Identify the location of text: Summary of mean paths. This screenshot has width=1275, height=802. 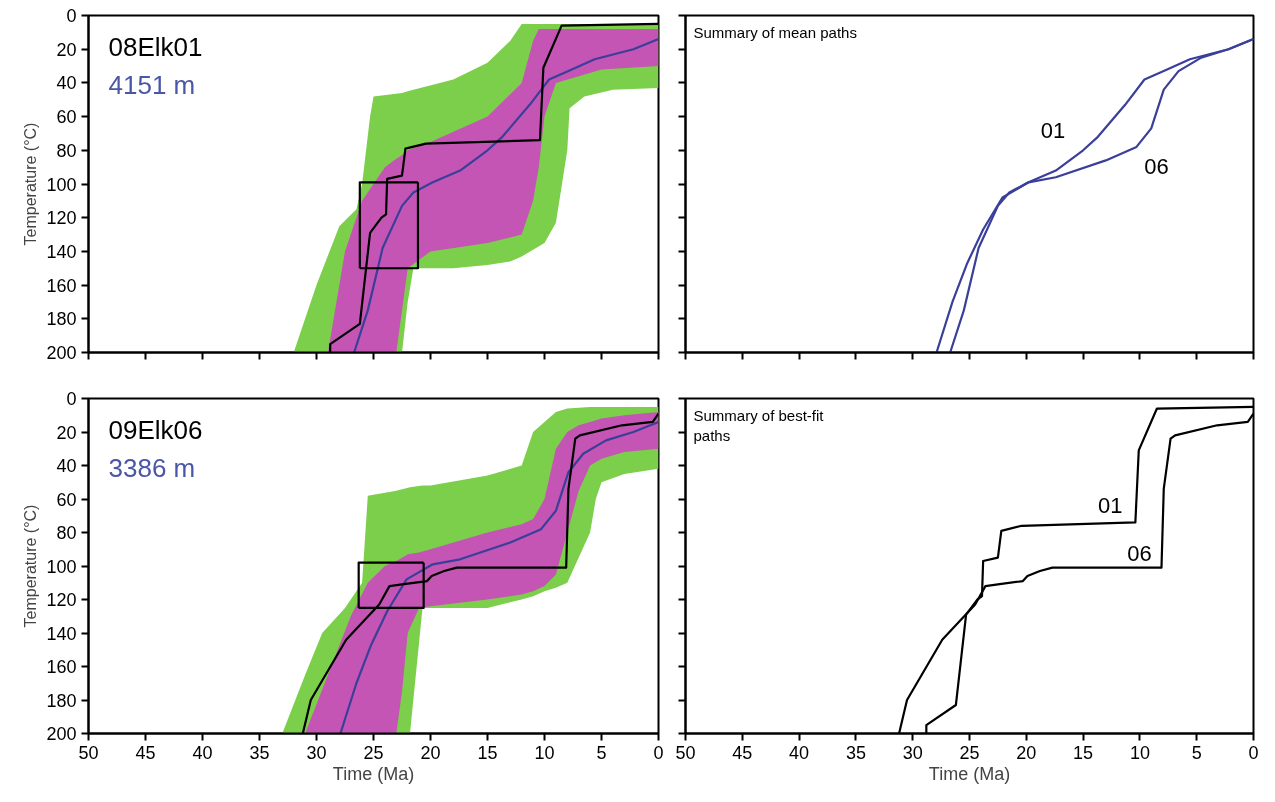
(775, 32).